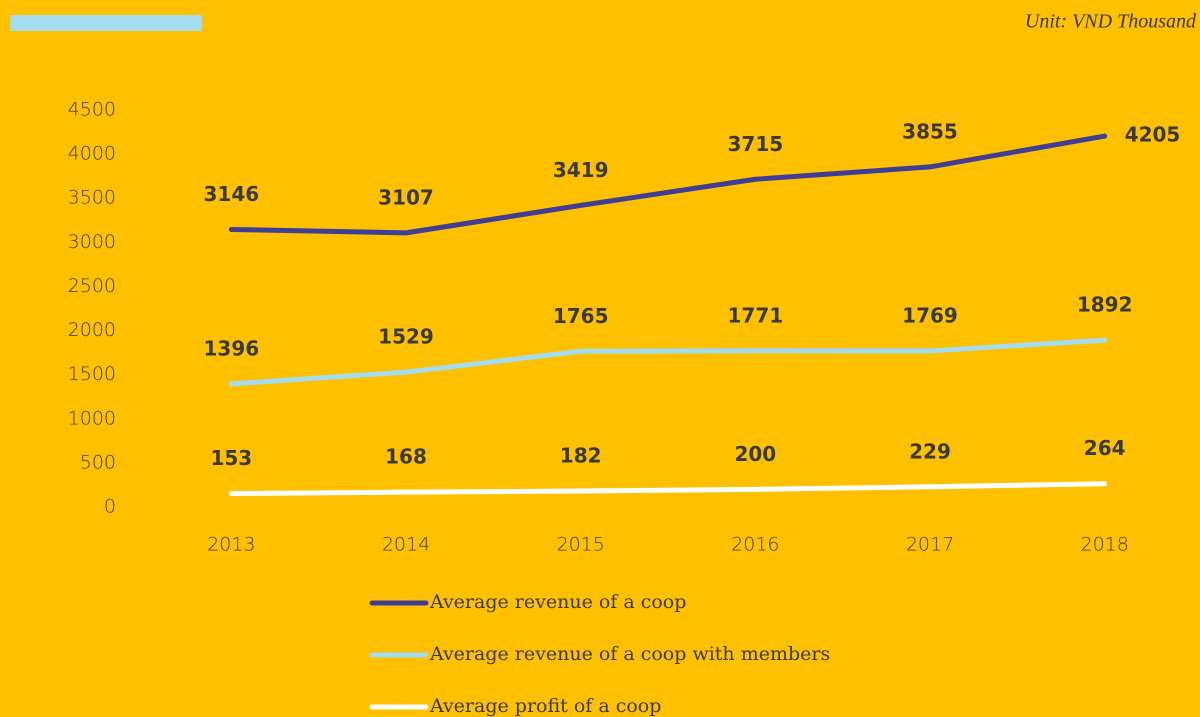 The width and height of the screenshot is (1200, 717). What do you see at coordinates (92, 154) in the screenshot?
I see `y-tick-label: 4000` at bounding box center [92, 154].